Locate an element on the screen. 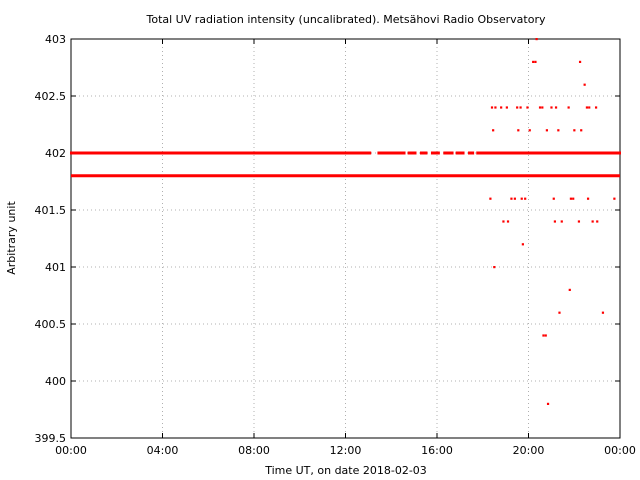  x-axis-label: Time UT, on date 2018-02-03 is located at coordinates (345, 470).